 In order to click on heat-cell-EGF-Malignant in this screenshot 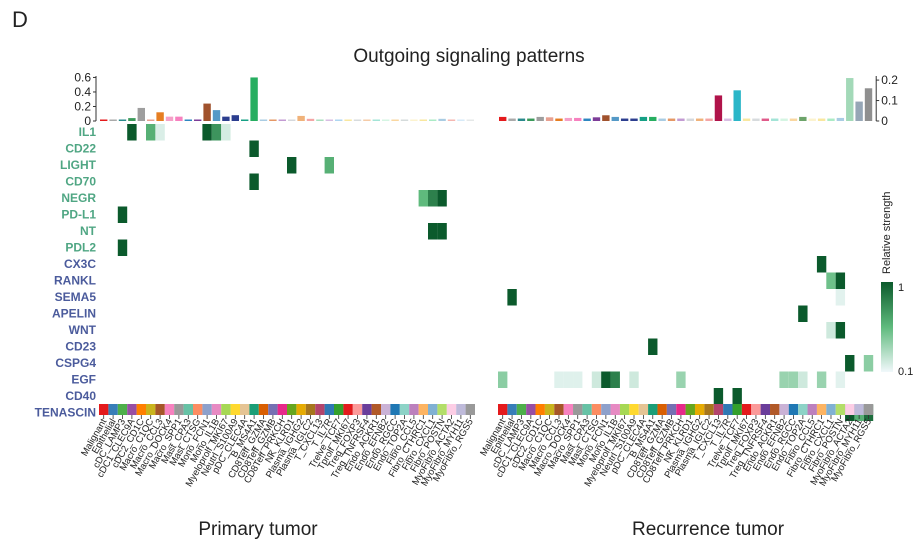, I will do `click(503, 379)`.